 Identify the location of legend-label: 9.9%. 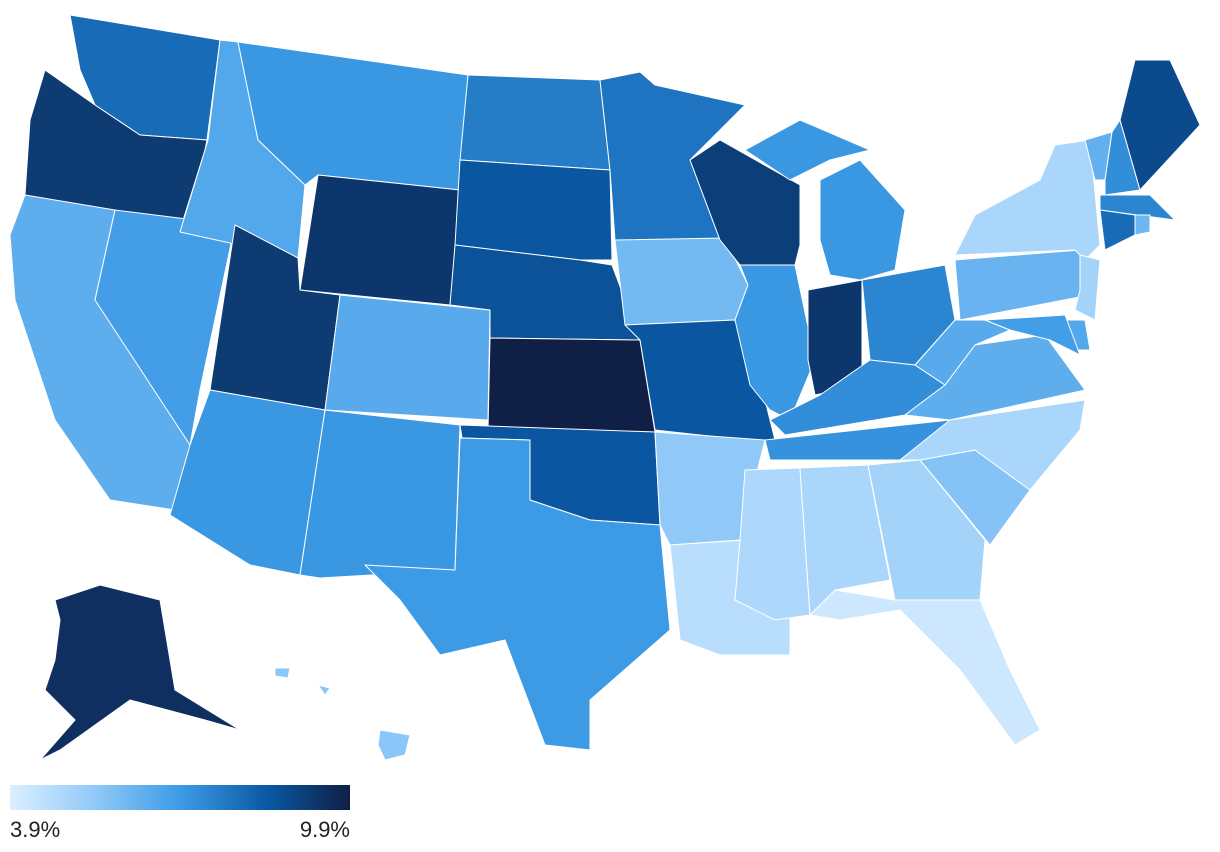
(325, 829).